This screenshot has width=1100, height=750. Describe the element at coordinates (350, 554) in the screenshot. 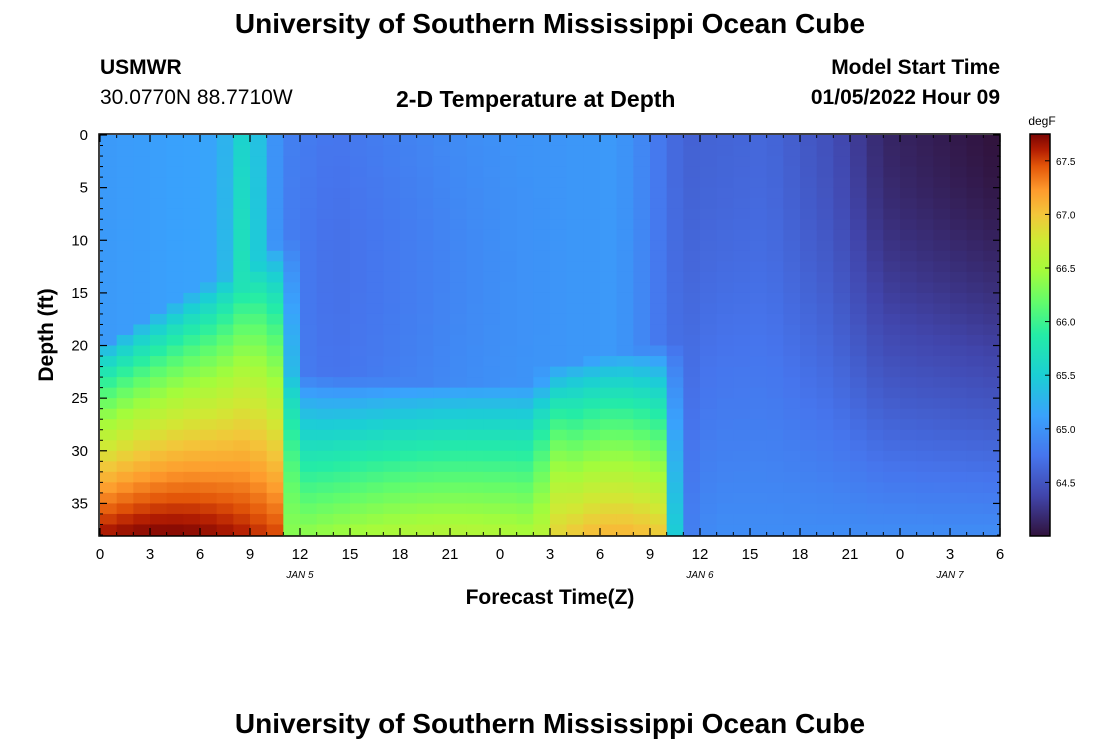

I see `x-tick-label: 15` at that location.